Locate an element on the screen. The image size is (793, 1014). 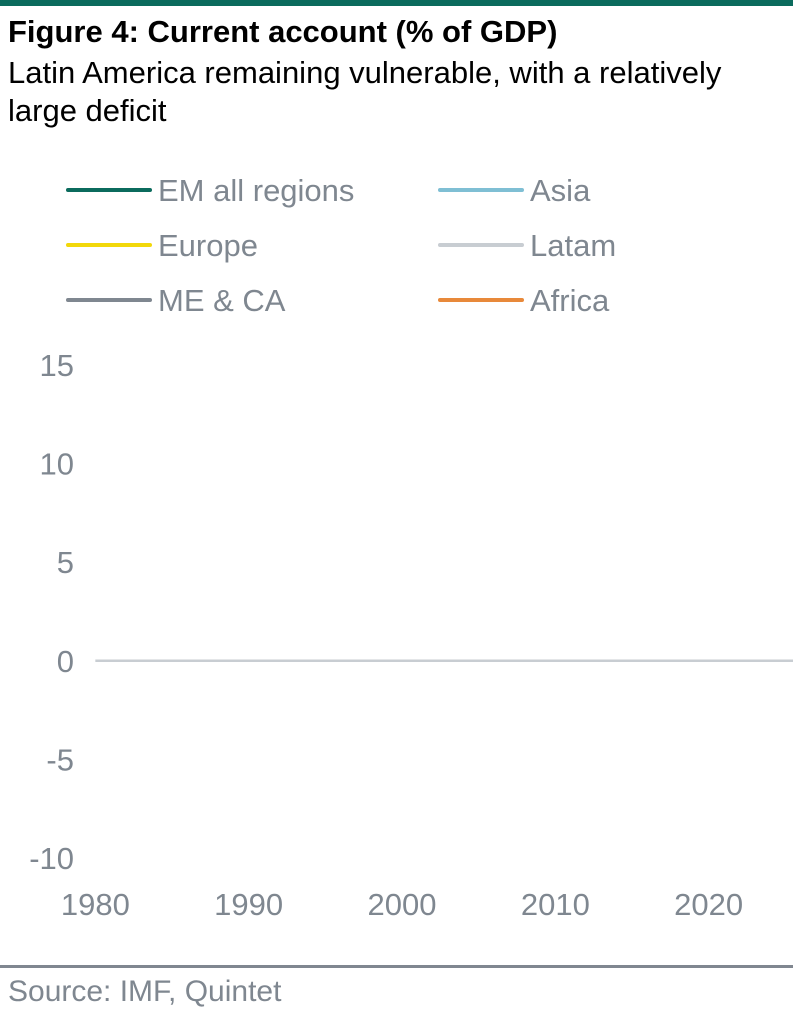
legend-label-latam: Latam is located at coordinates (573, 245).